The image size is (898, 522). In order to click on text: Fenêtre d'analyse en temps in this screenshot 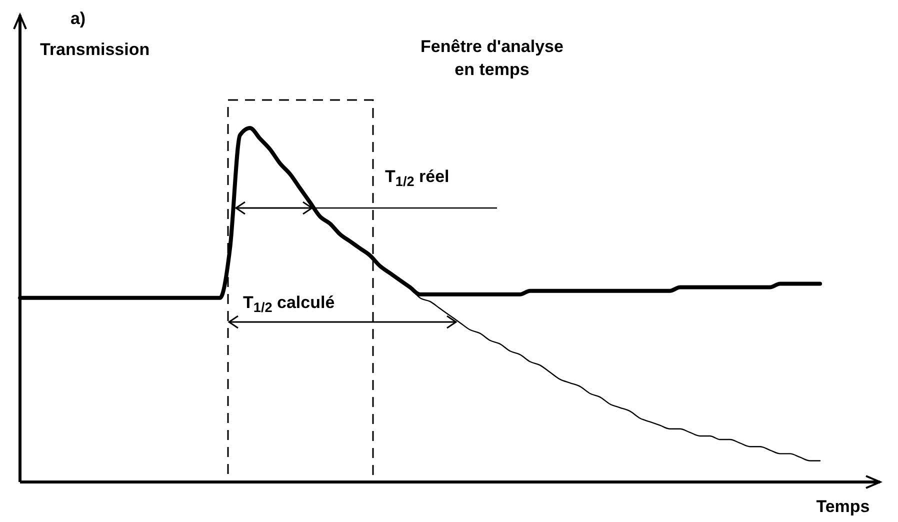, I will do `click(492, 58)`.